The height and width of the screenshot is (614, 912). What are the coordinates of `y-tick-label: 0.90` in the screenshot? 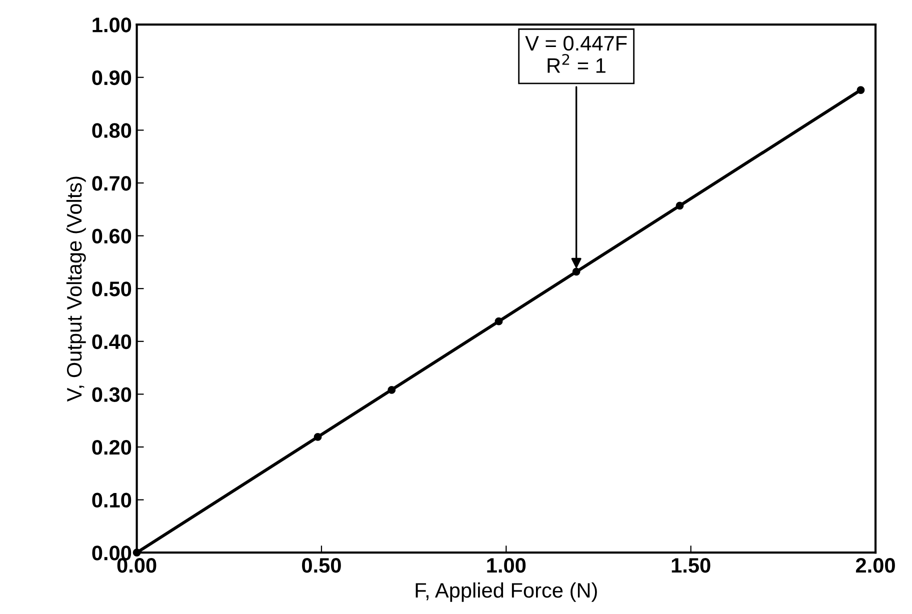 It's located at (112, 78).